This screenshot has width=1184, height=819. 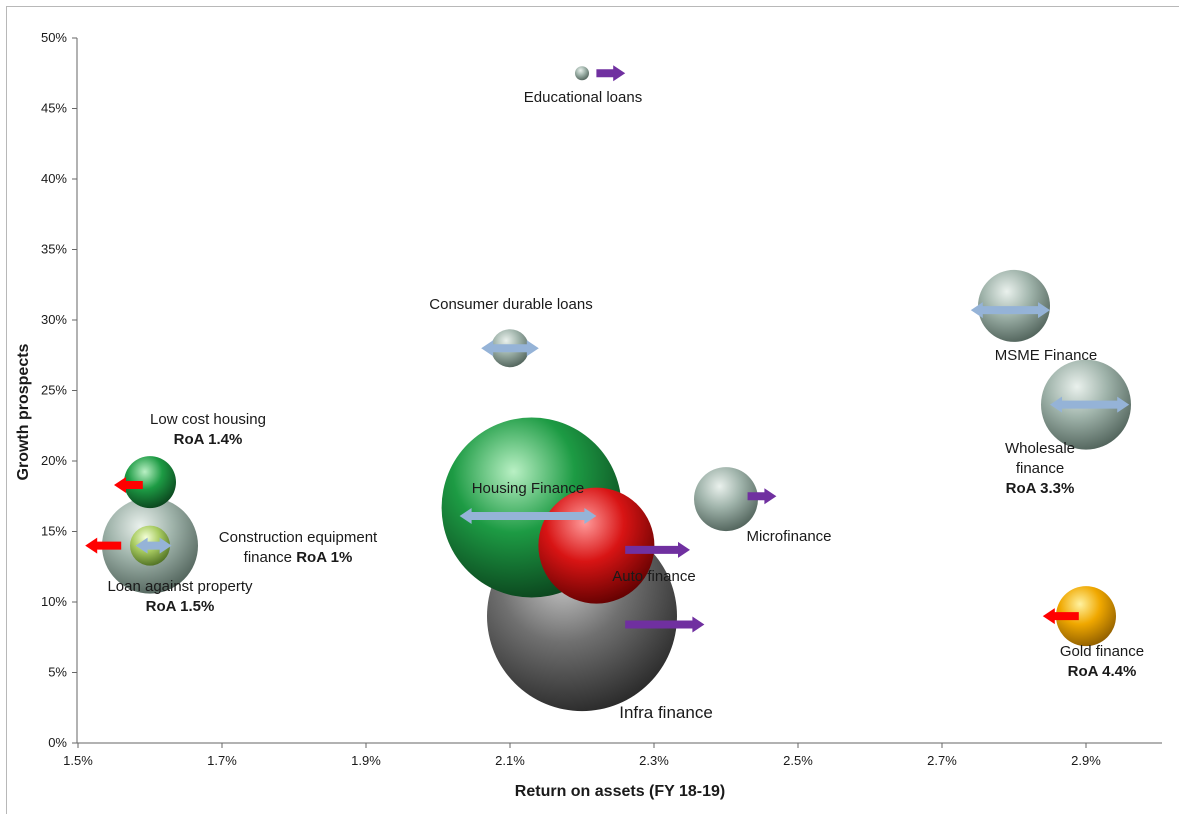 I want to click on bubble-microfinance, so click(x=726, y=499).